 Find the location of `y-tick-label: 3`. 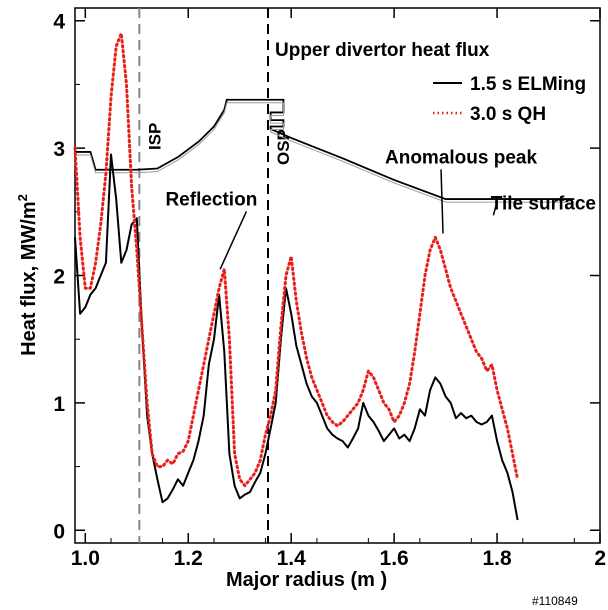

y-tick-label: 3 is located at coordinates (59, 149).